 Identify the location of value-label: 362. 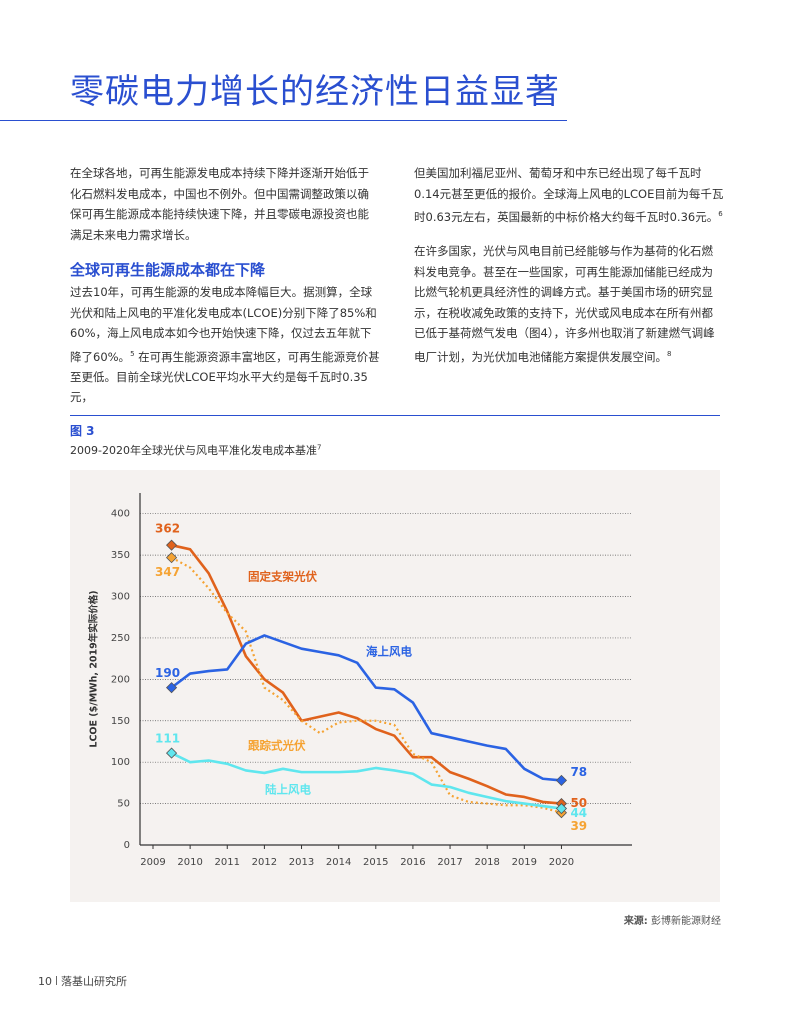
(167, 529).